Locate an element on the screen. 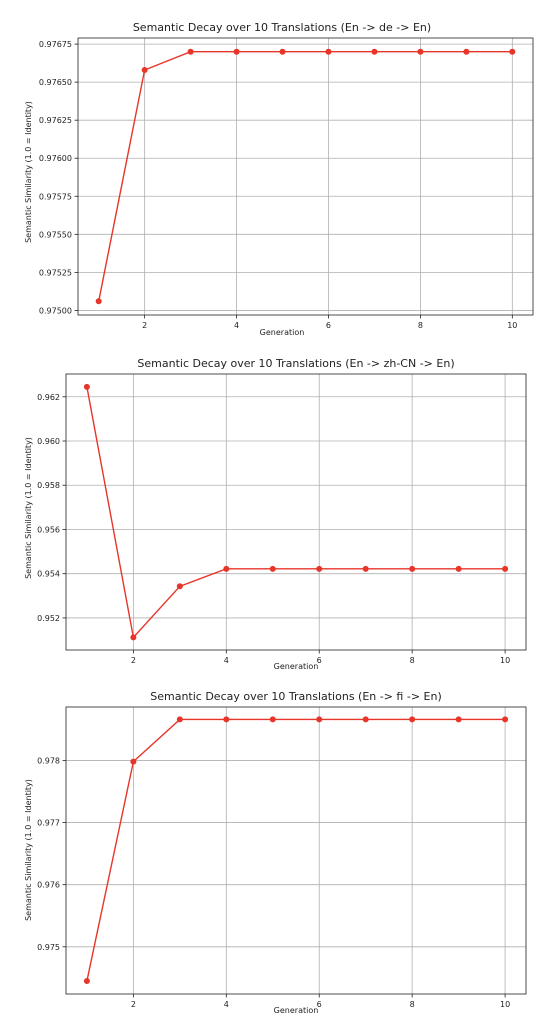 Image resolution: width=537 pixels, height=1028 pixels. y-tick-label: 0.97625 is located at coordinates (55, 120).